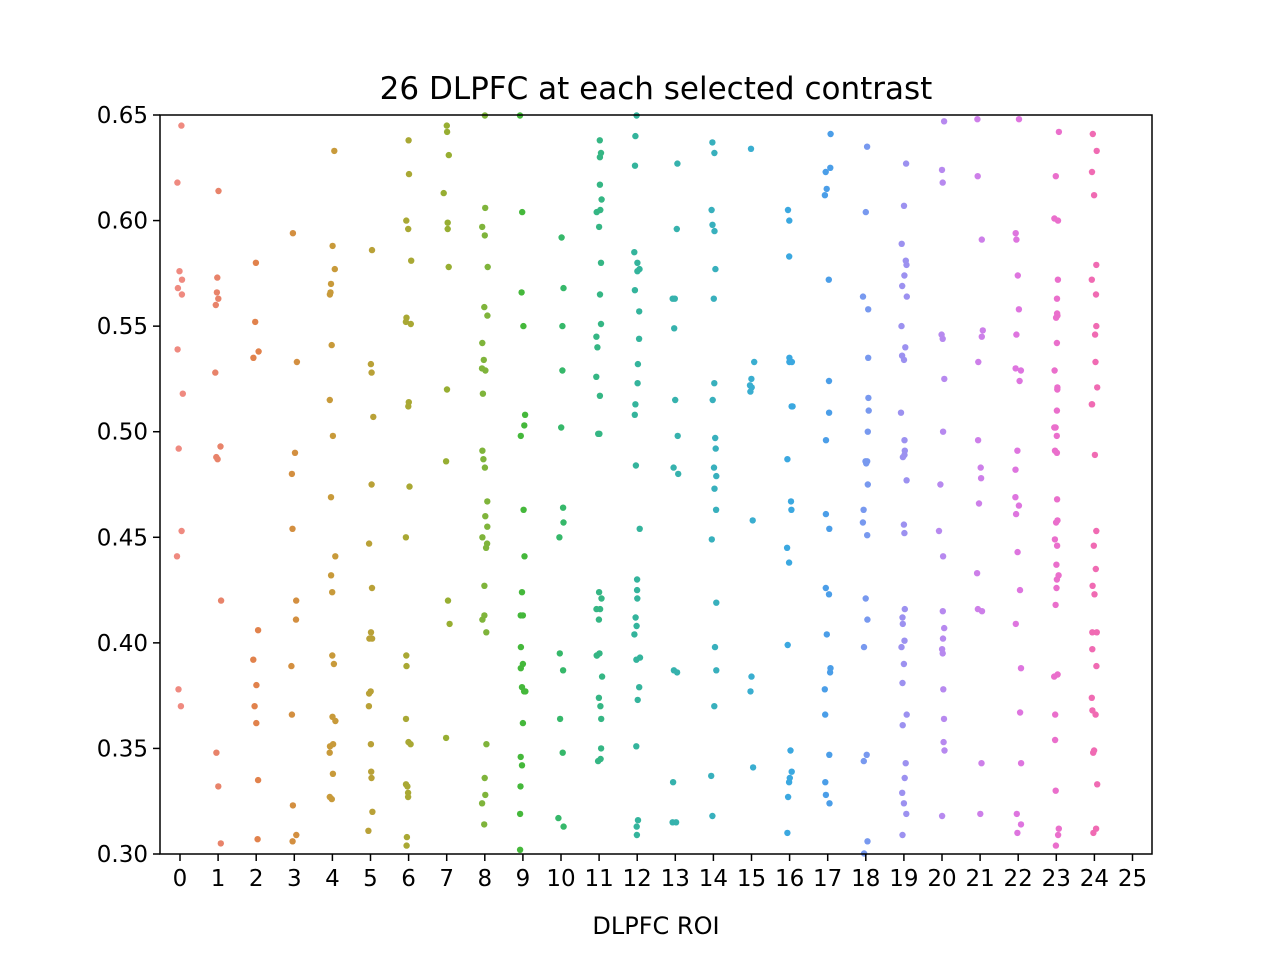 The image size is (1280, 960). I want to click on x-tick-label: 22, so click(1018, 879).